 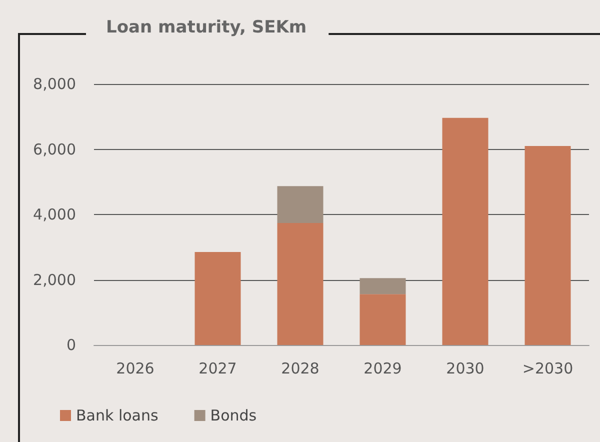 I want to click on chart-title: Loan maturity, SEKm, so click(x=206, y=28).